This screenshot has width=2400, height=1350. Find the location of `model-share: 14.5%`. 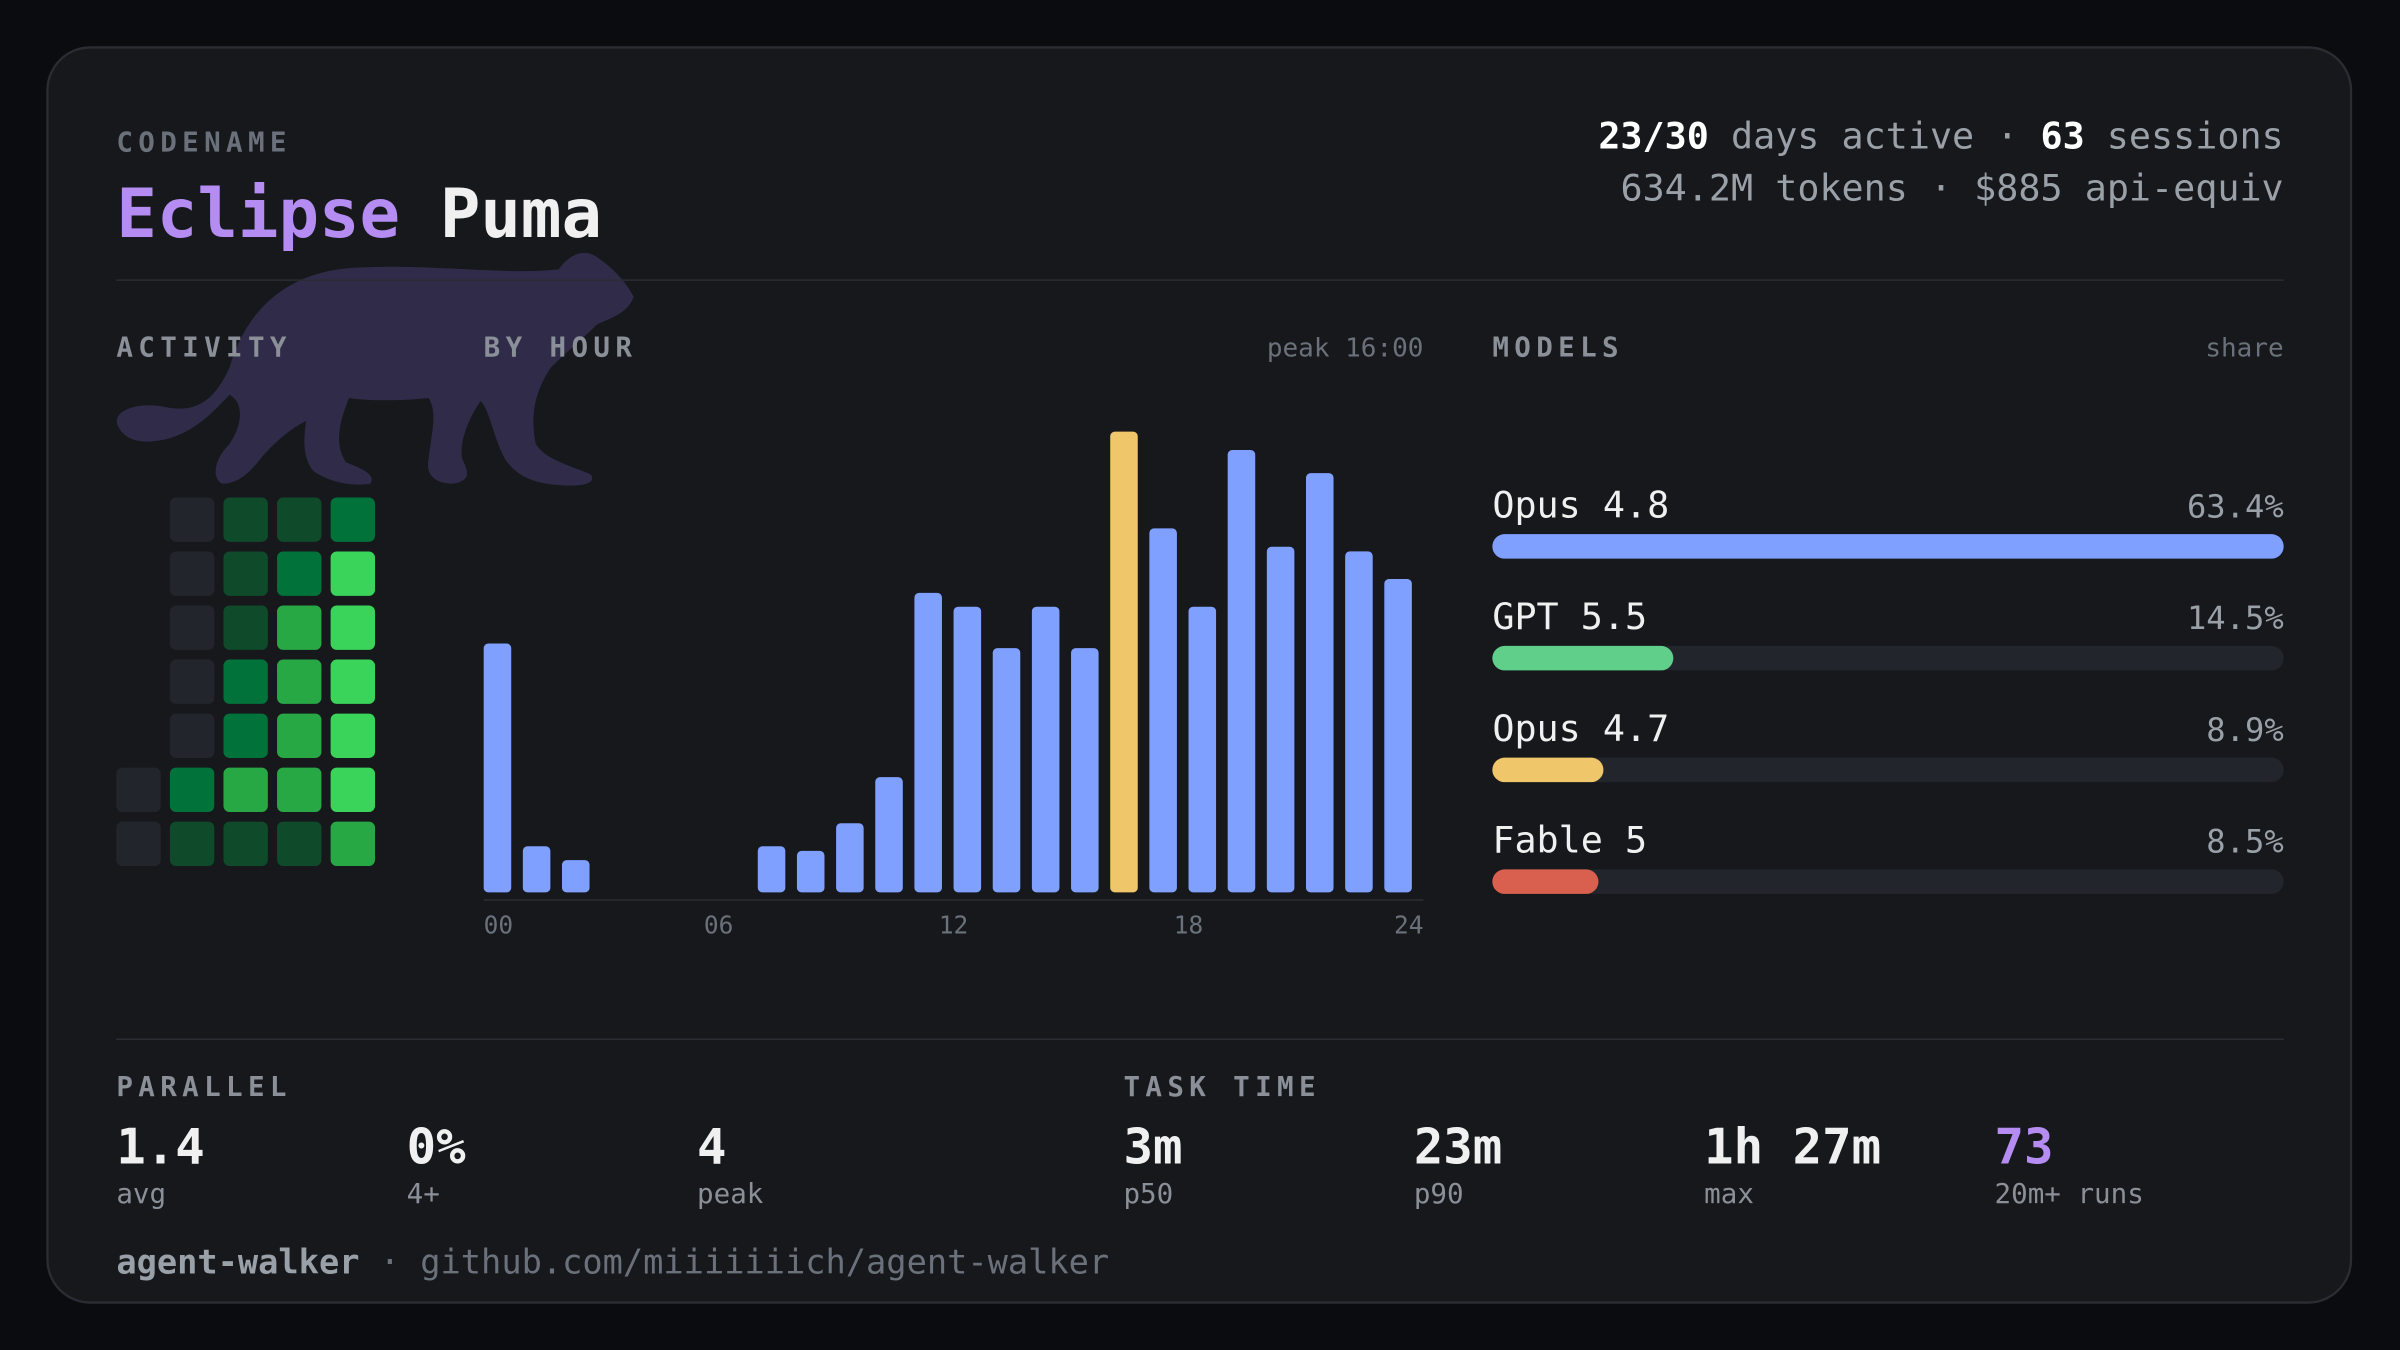

model-share: 14.5% is located at coordinates (2235, 618).